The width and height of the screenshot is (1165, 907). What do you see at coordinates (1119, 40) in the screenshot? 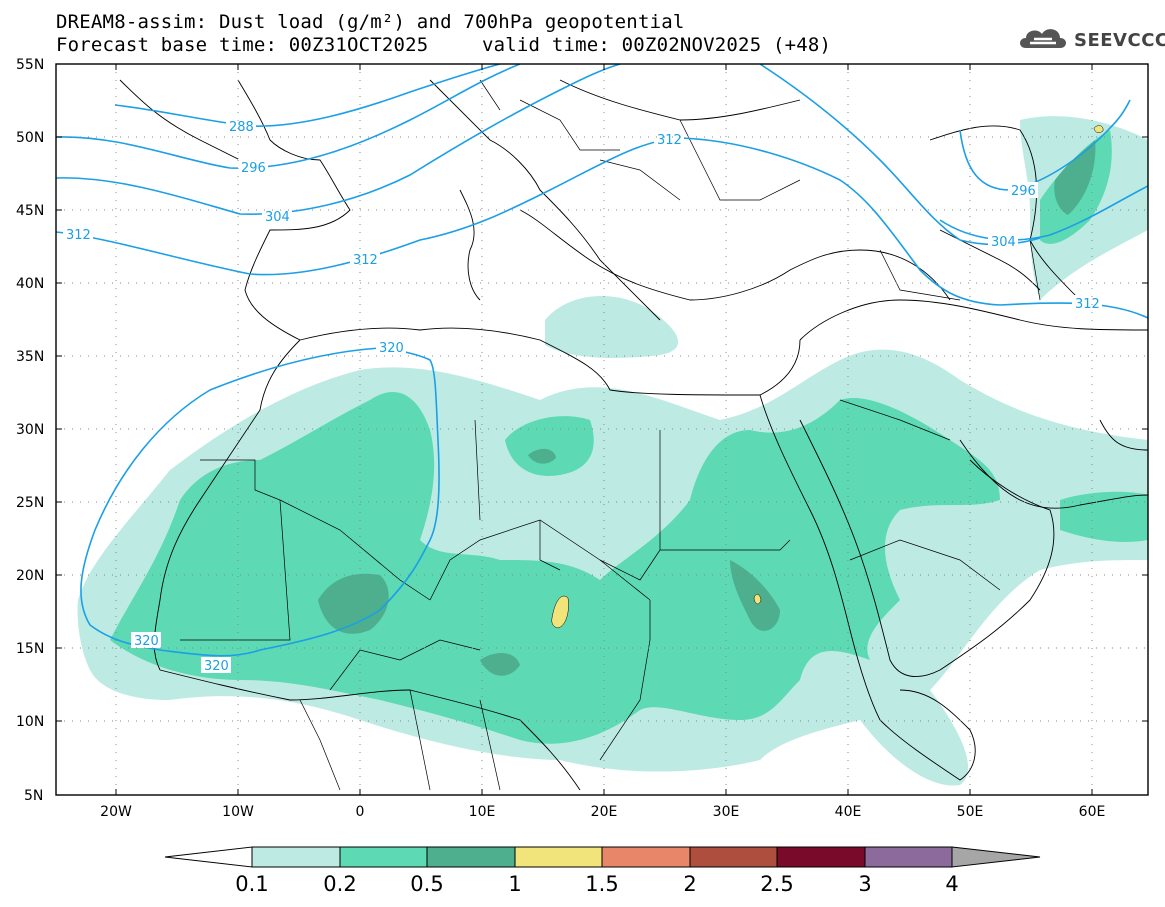
I see `logo-text: SEEVCCC` at bounding box center [1119, 40].